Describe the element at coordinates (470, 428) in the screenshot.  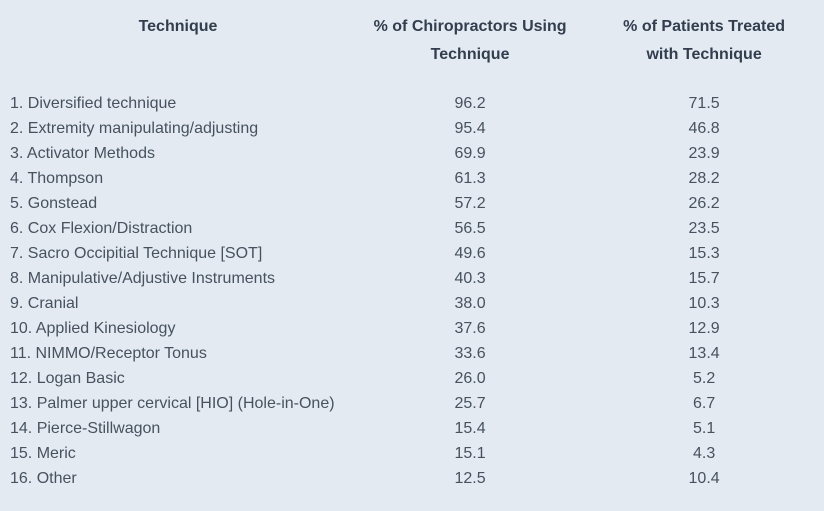
I see `chiropractors-value-cell: 15.4` at that location.